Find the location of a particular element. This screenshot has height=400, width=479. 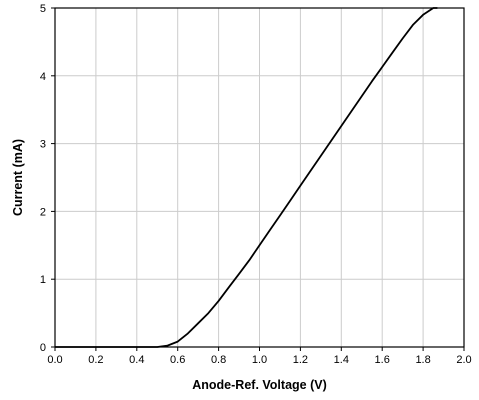

x-tick-label: 0.2 is located at coordinates (95, 360).